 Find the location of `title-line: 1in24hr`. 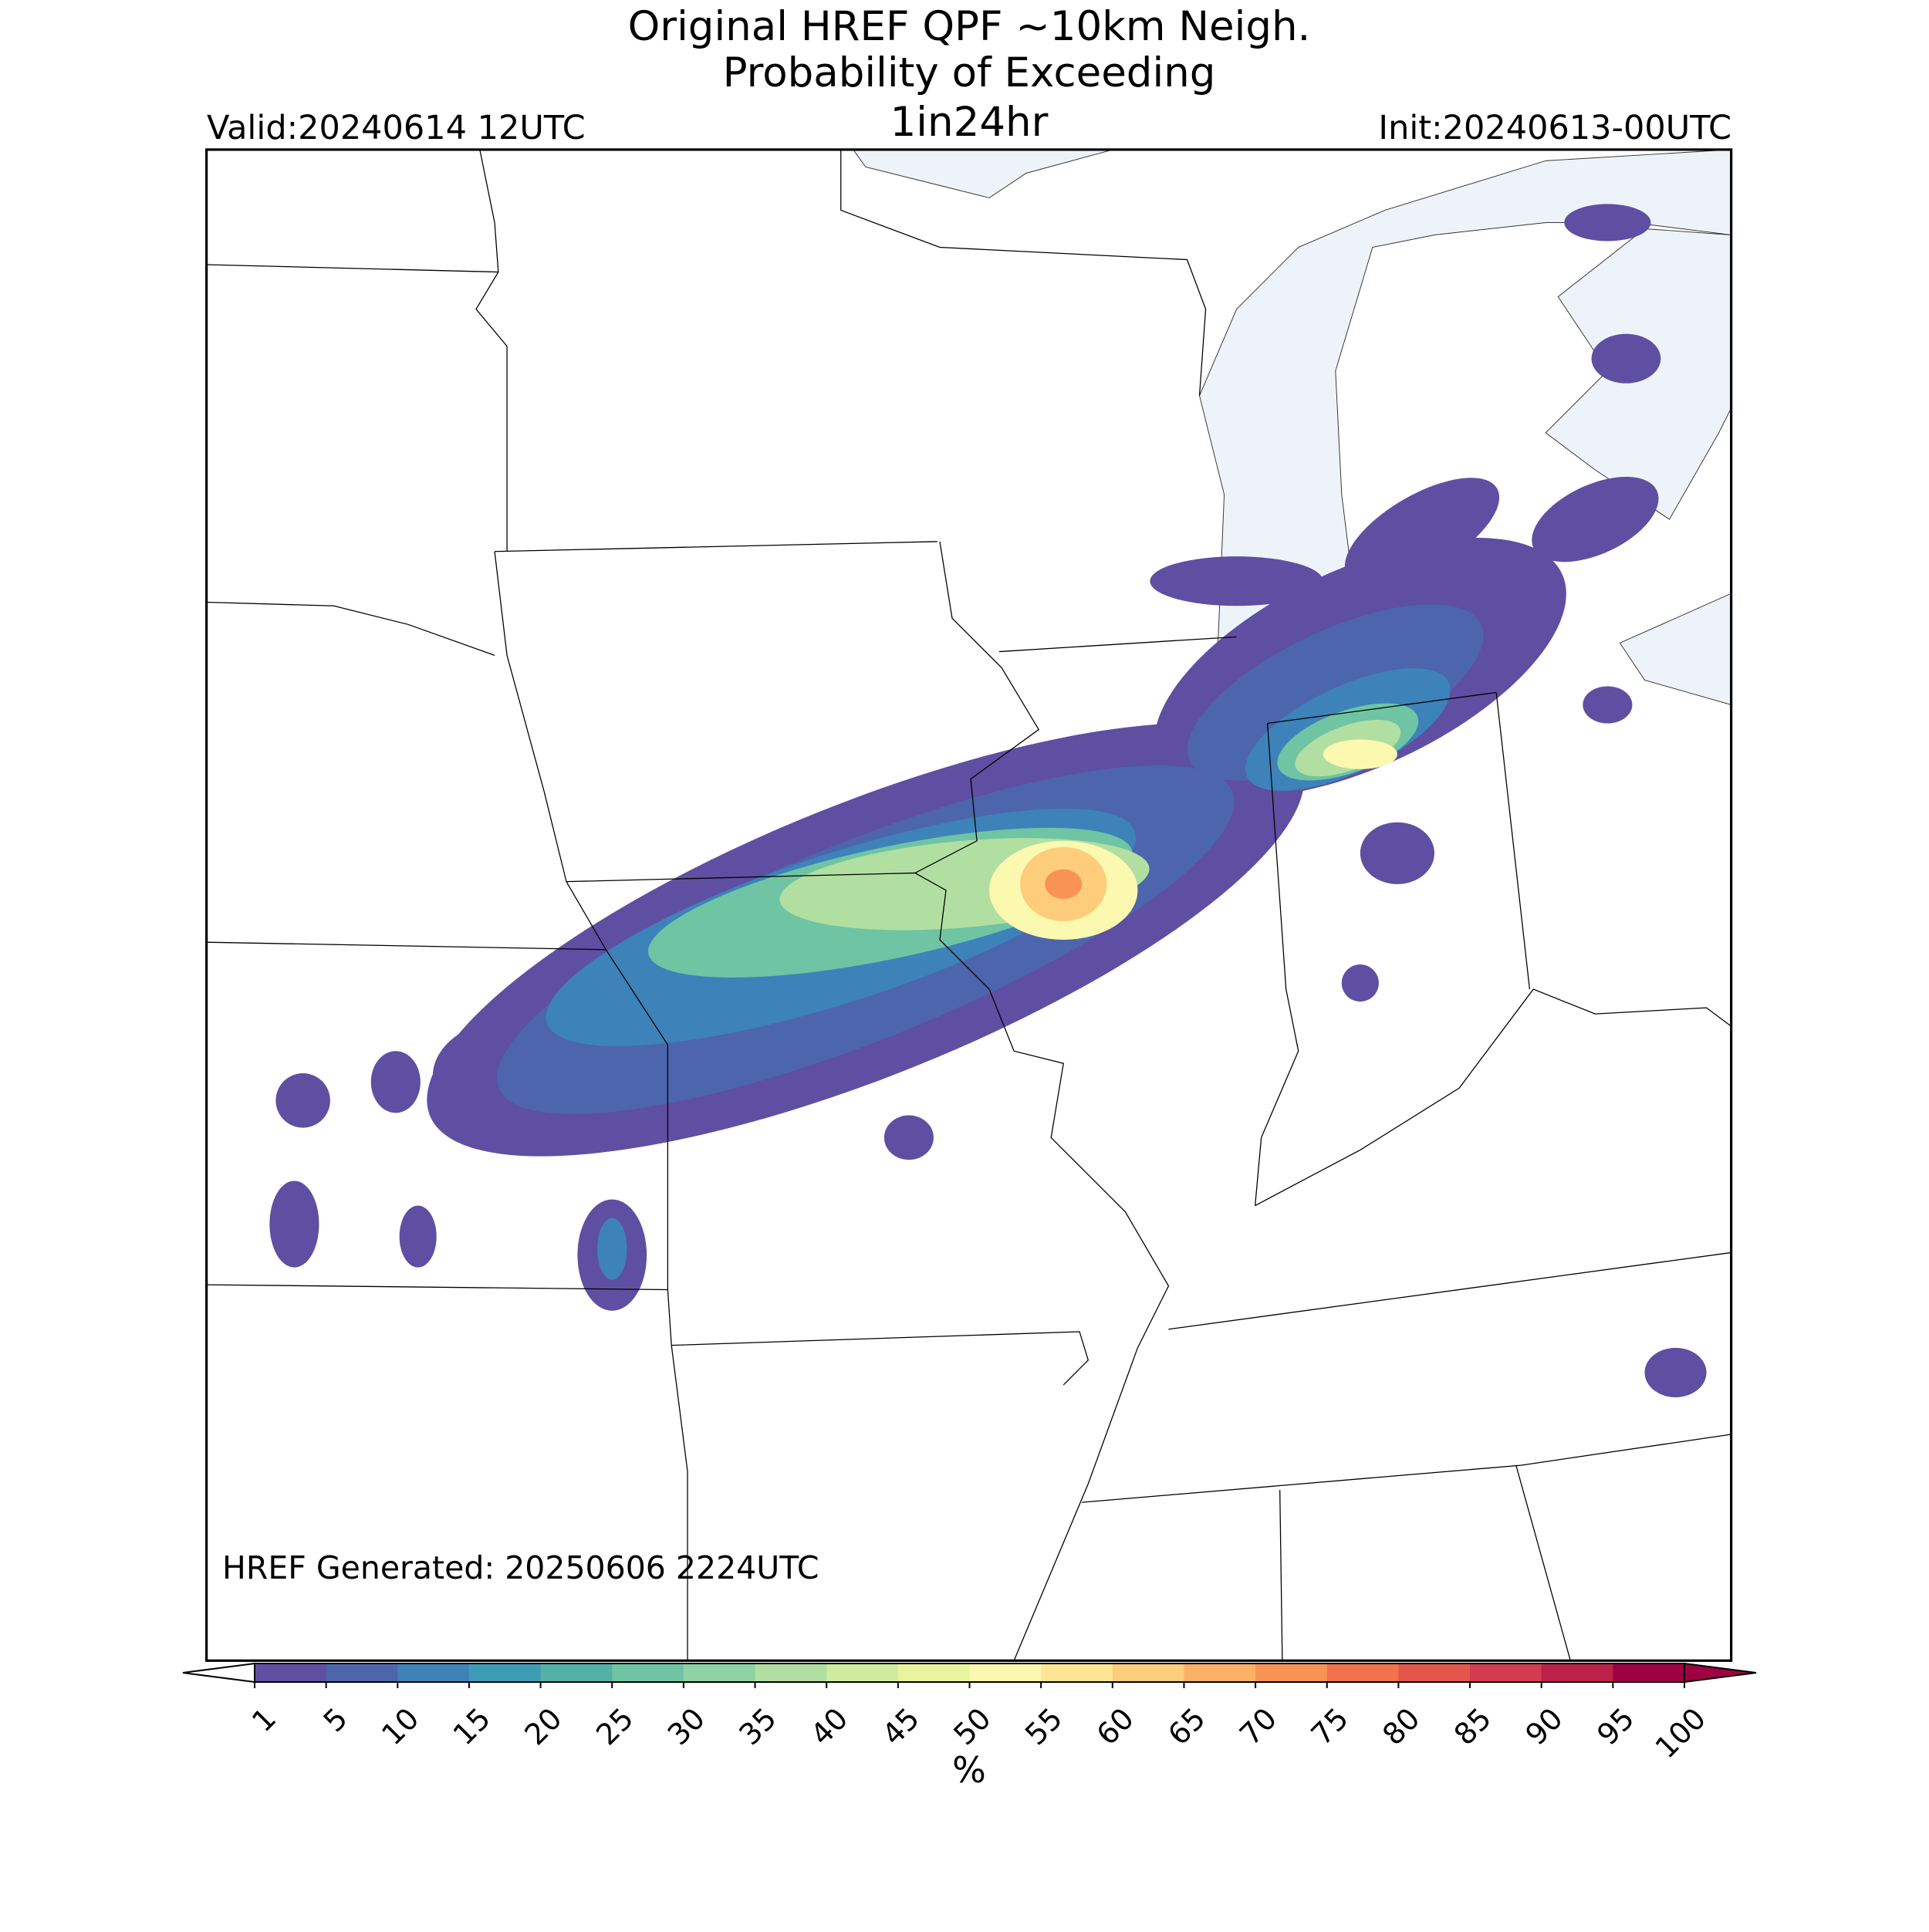

title-line: 1in24hr is located at coordinates (969, 122).